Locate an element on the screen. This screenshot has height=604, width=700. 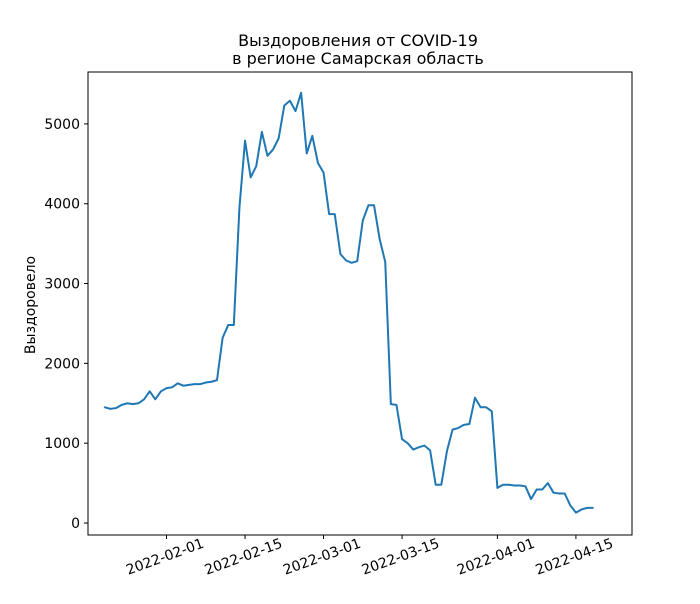
x-tick-label: 2022-03-01 is located at coordinates (322, 557).